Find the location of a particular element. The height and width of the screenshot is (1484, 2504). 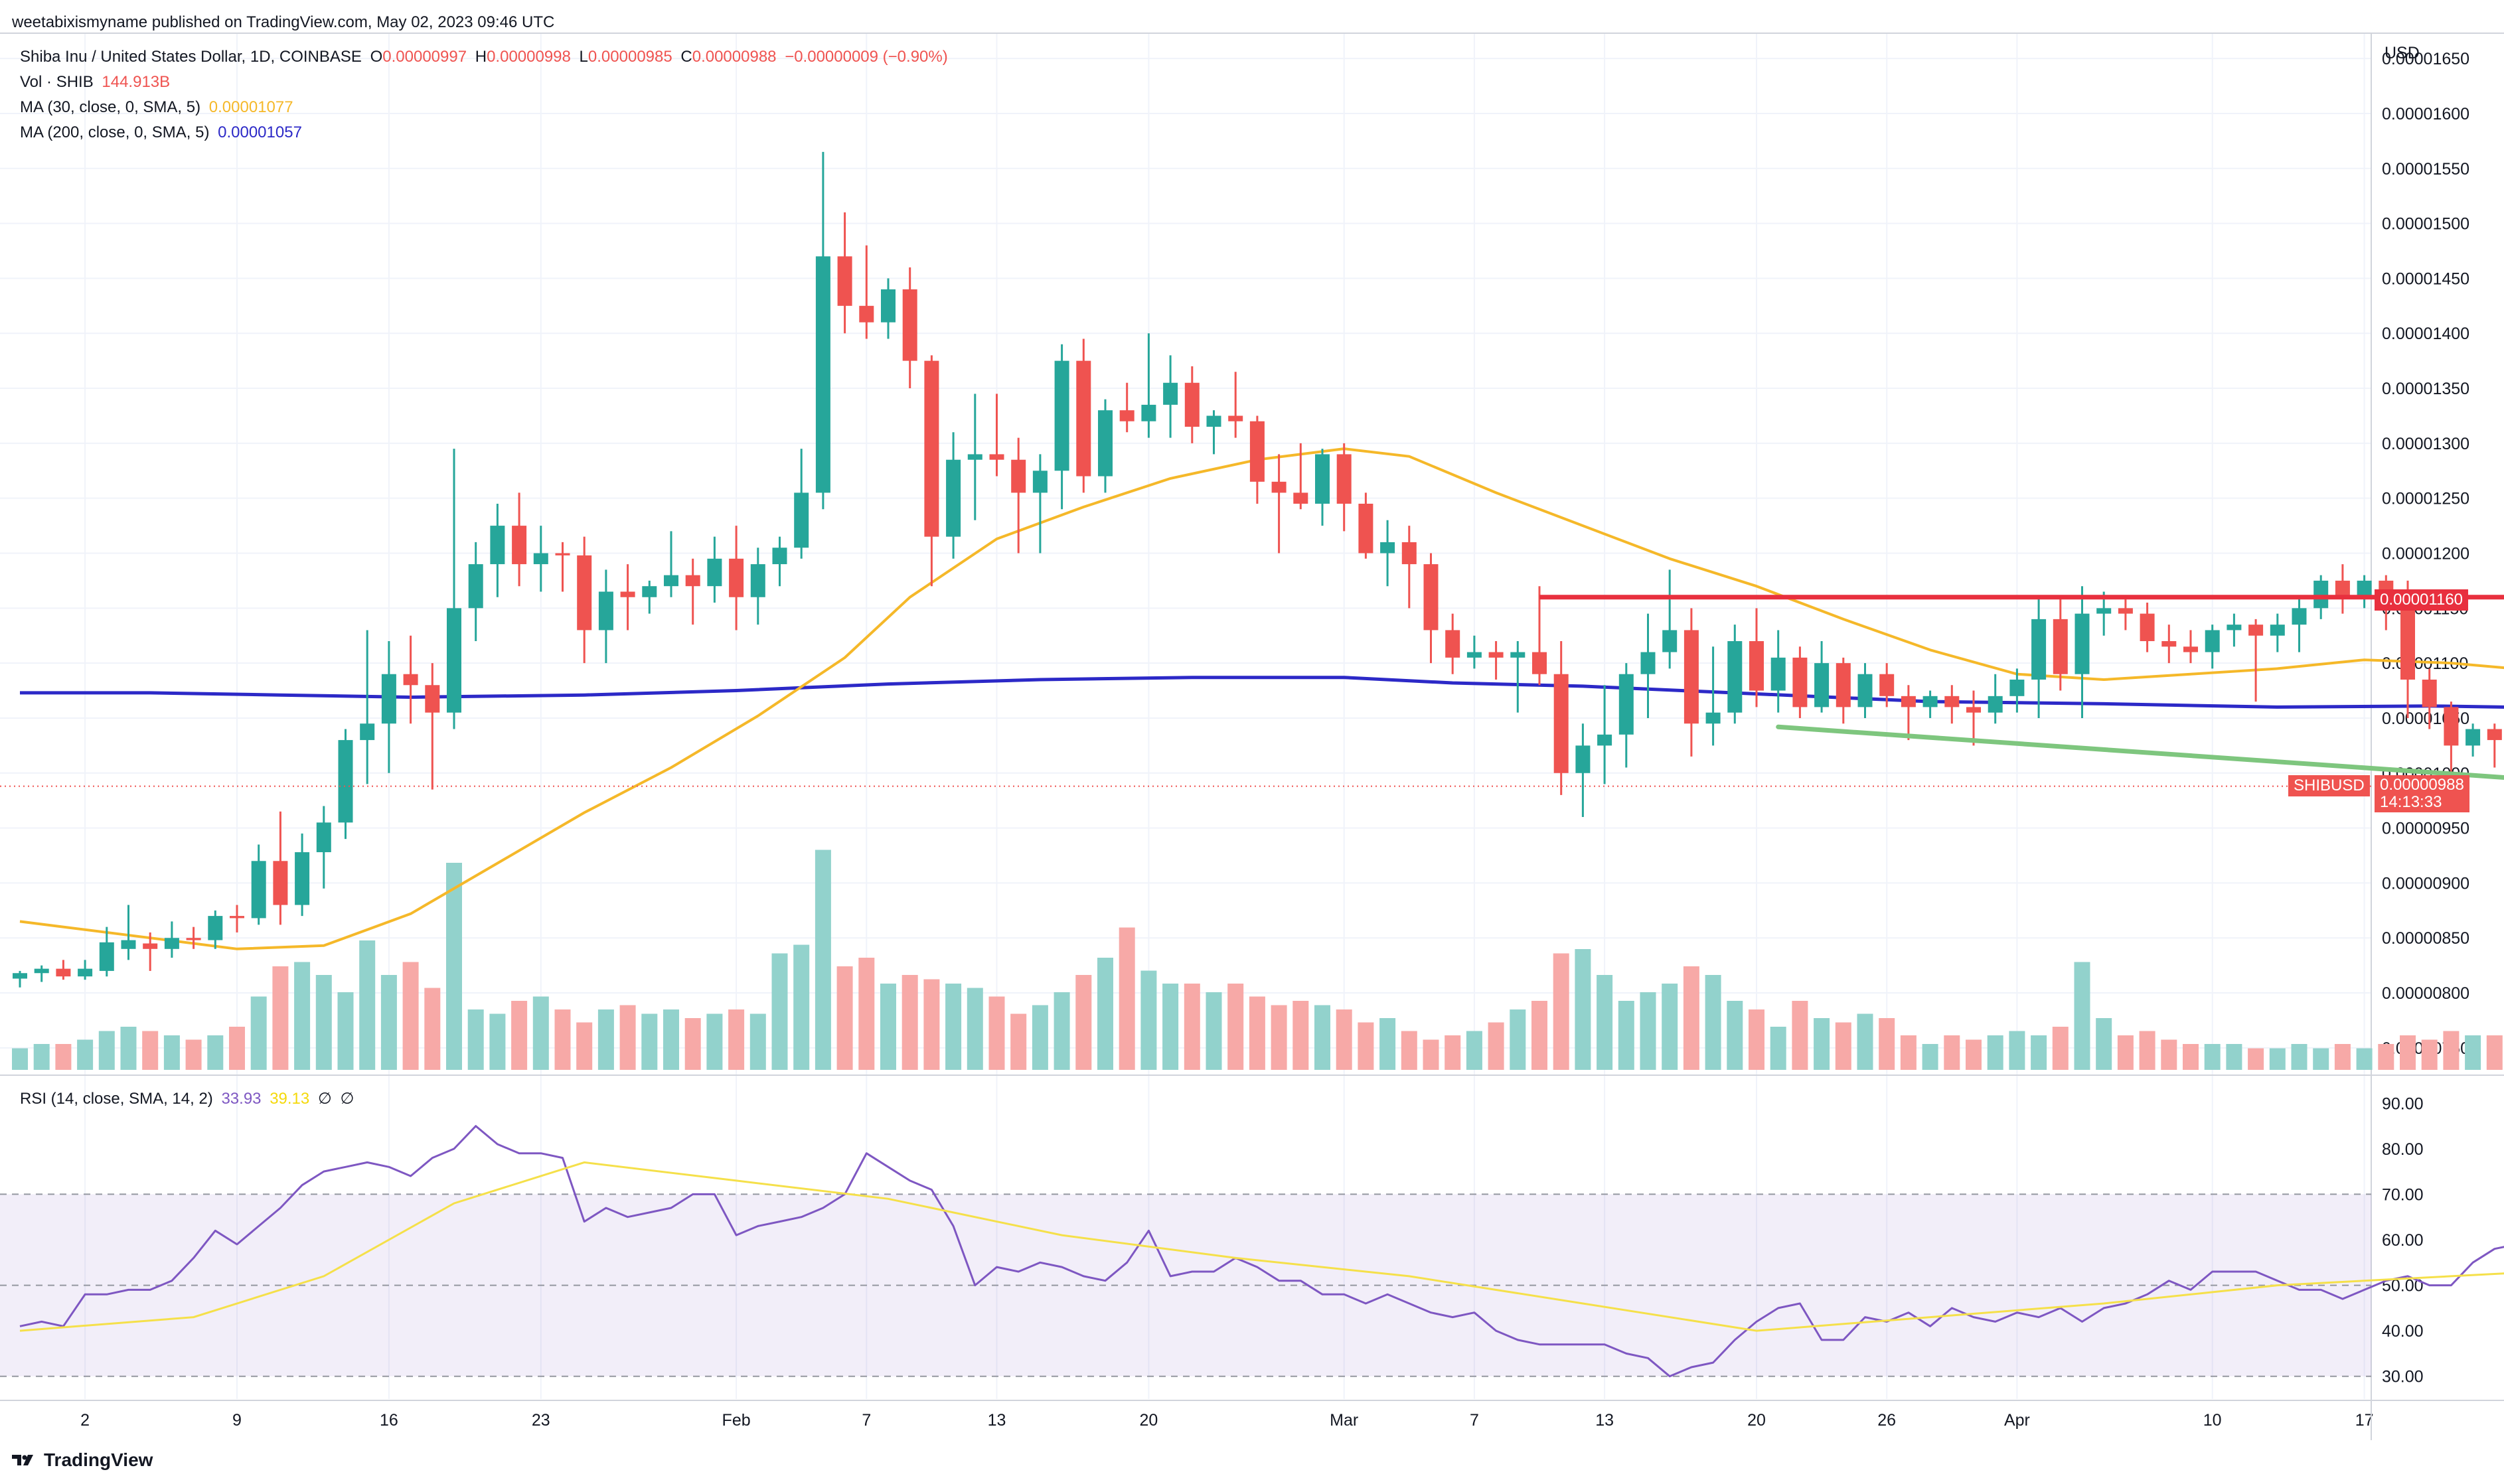

rsi-tick-label: 70.00 is located at coordinates (2403, 1194).